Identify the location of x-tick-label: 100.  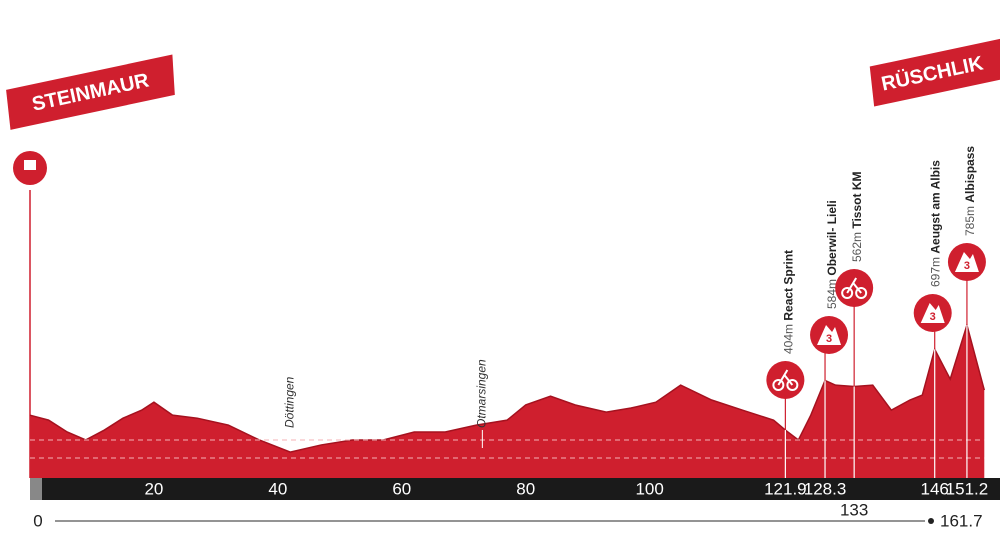
(649, 488).